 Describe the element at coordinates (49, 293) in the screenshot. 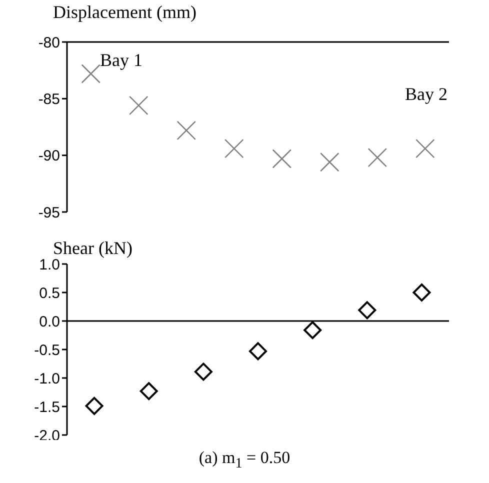

I see `y-tick-label: 0.5` at that location.